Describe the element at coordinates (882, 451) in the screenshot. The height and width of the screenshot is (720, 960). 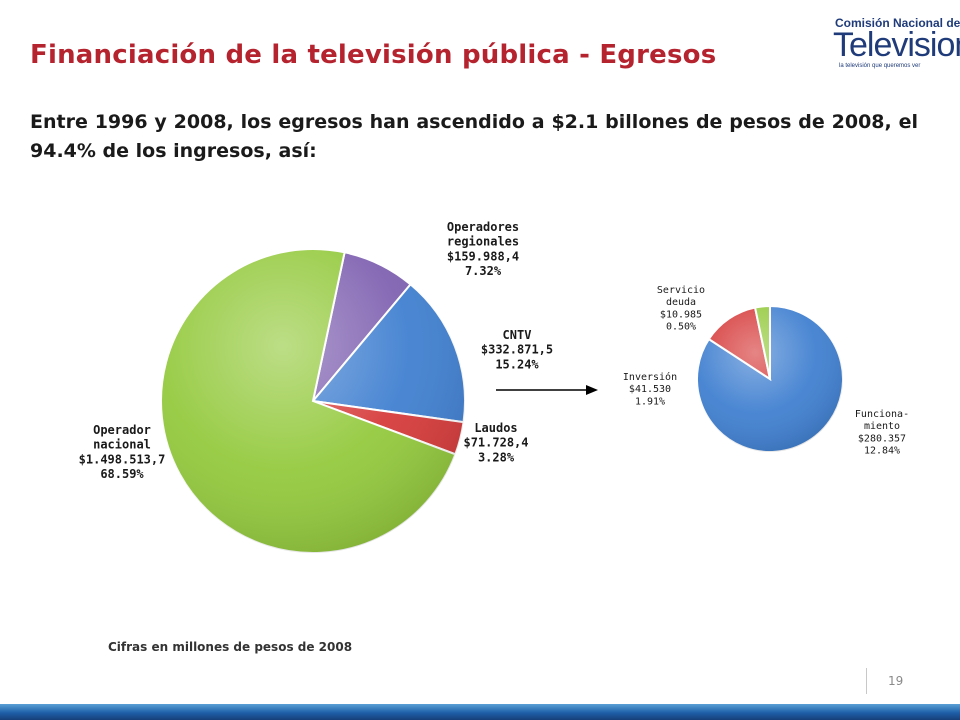
I see `sub-pie-label-0-percent: 12.84%` at that location.